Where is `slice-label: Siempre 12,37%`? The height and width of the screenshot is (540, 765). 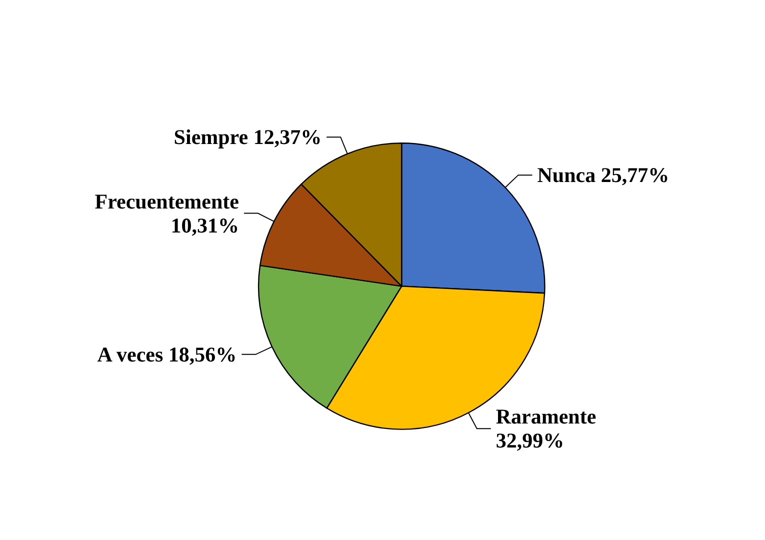 slice-label: Siempre 12,37% is located at coordinates (248, 137).